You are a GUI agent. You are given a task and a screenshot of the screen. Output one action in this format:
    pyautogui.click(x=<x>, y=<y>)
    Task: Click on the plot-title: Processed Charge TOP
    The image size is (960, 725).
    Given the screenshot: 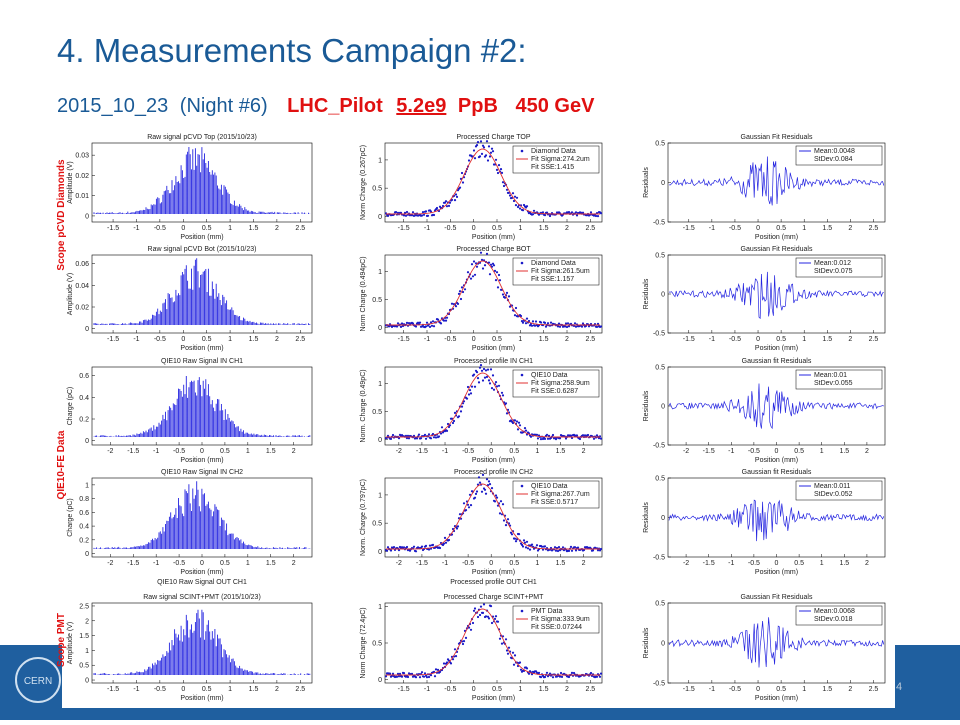 What is the action you would take?
    pyautogui.click(x=493, y=137)
    